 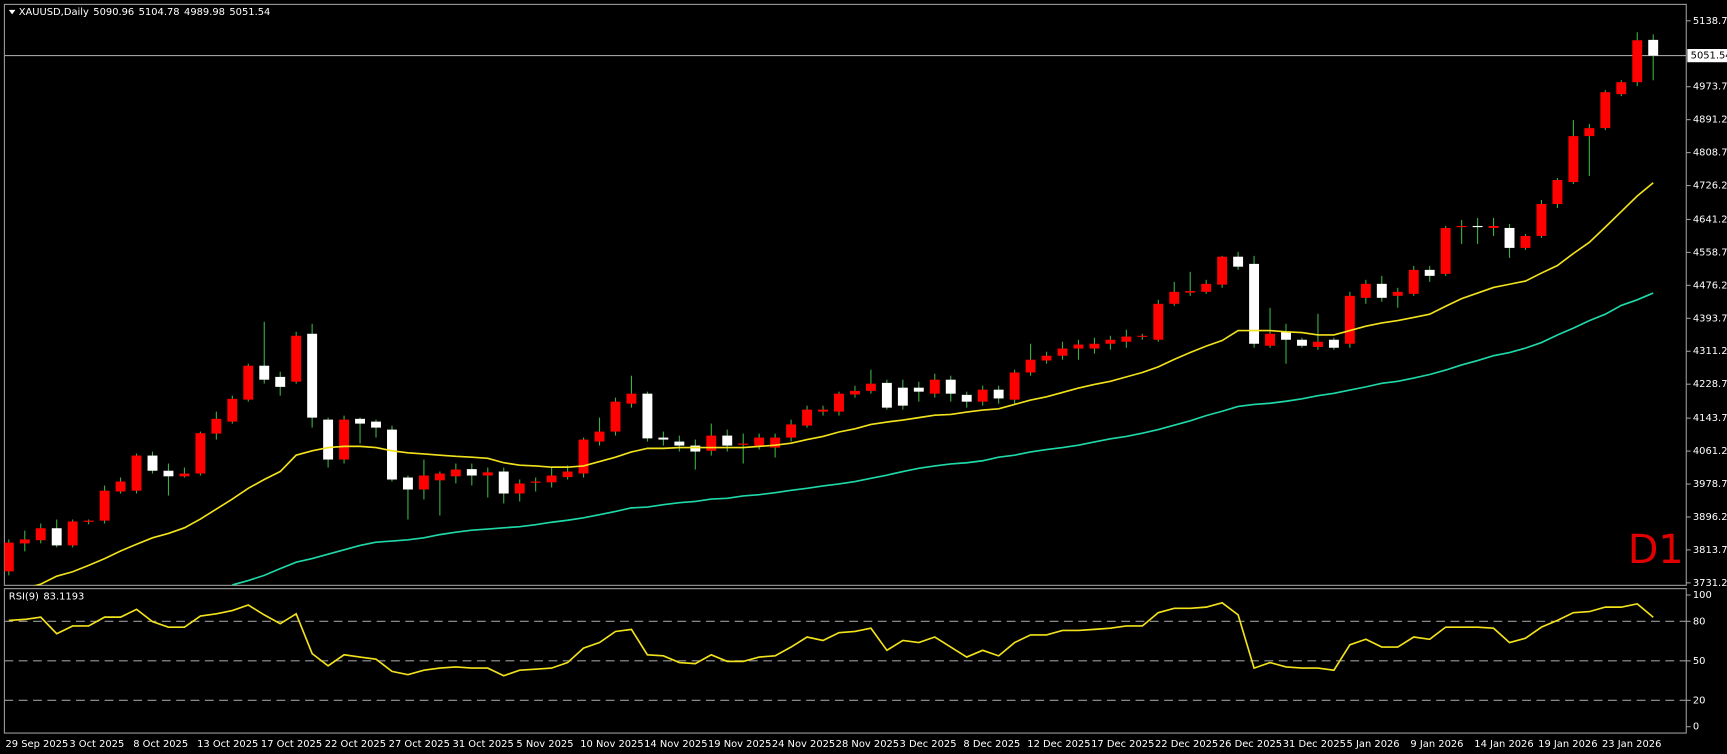 I want to click on x-tick-label: 8 Oct 2025, so click(x=160, y=744).